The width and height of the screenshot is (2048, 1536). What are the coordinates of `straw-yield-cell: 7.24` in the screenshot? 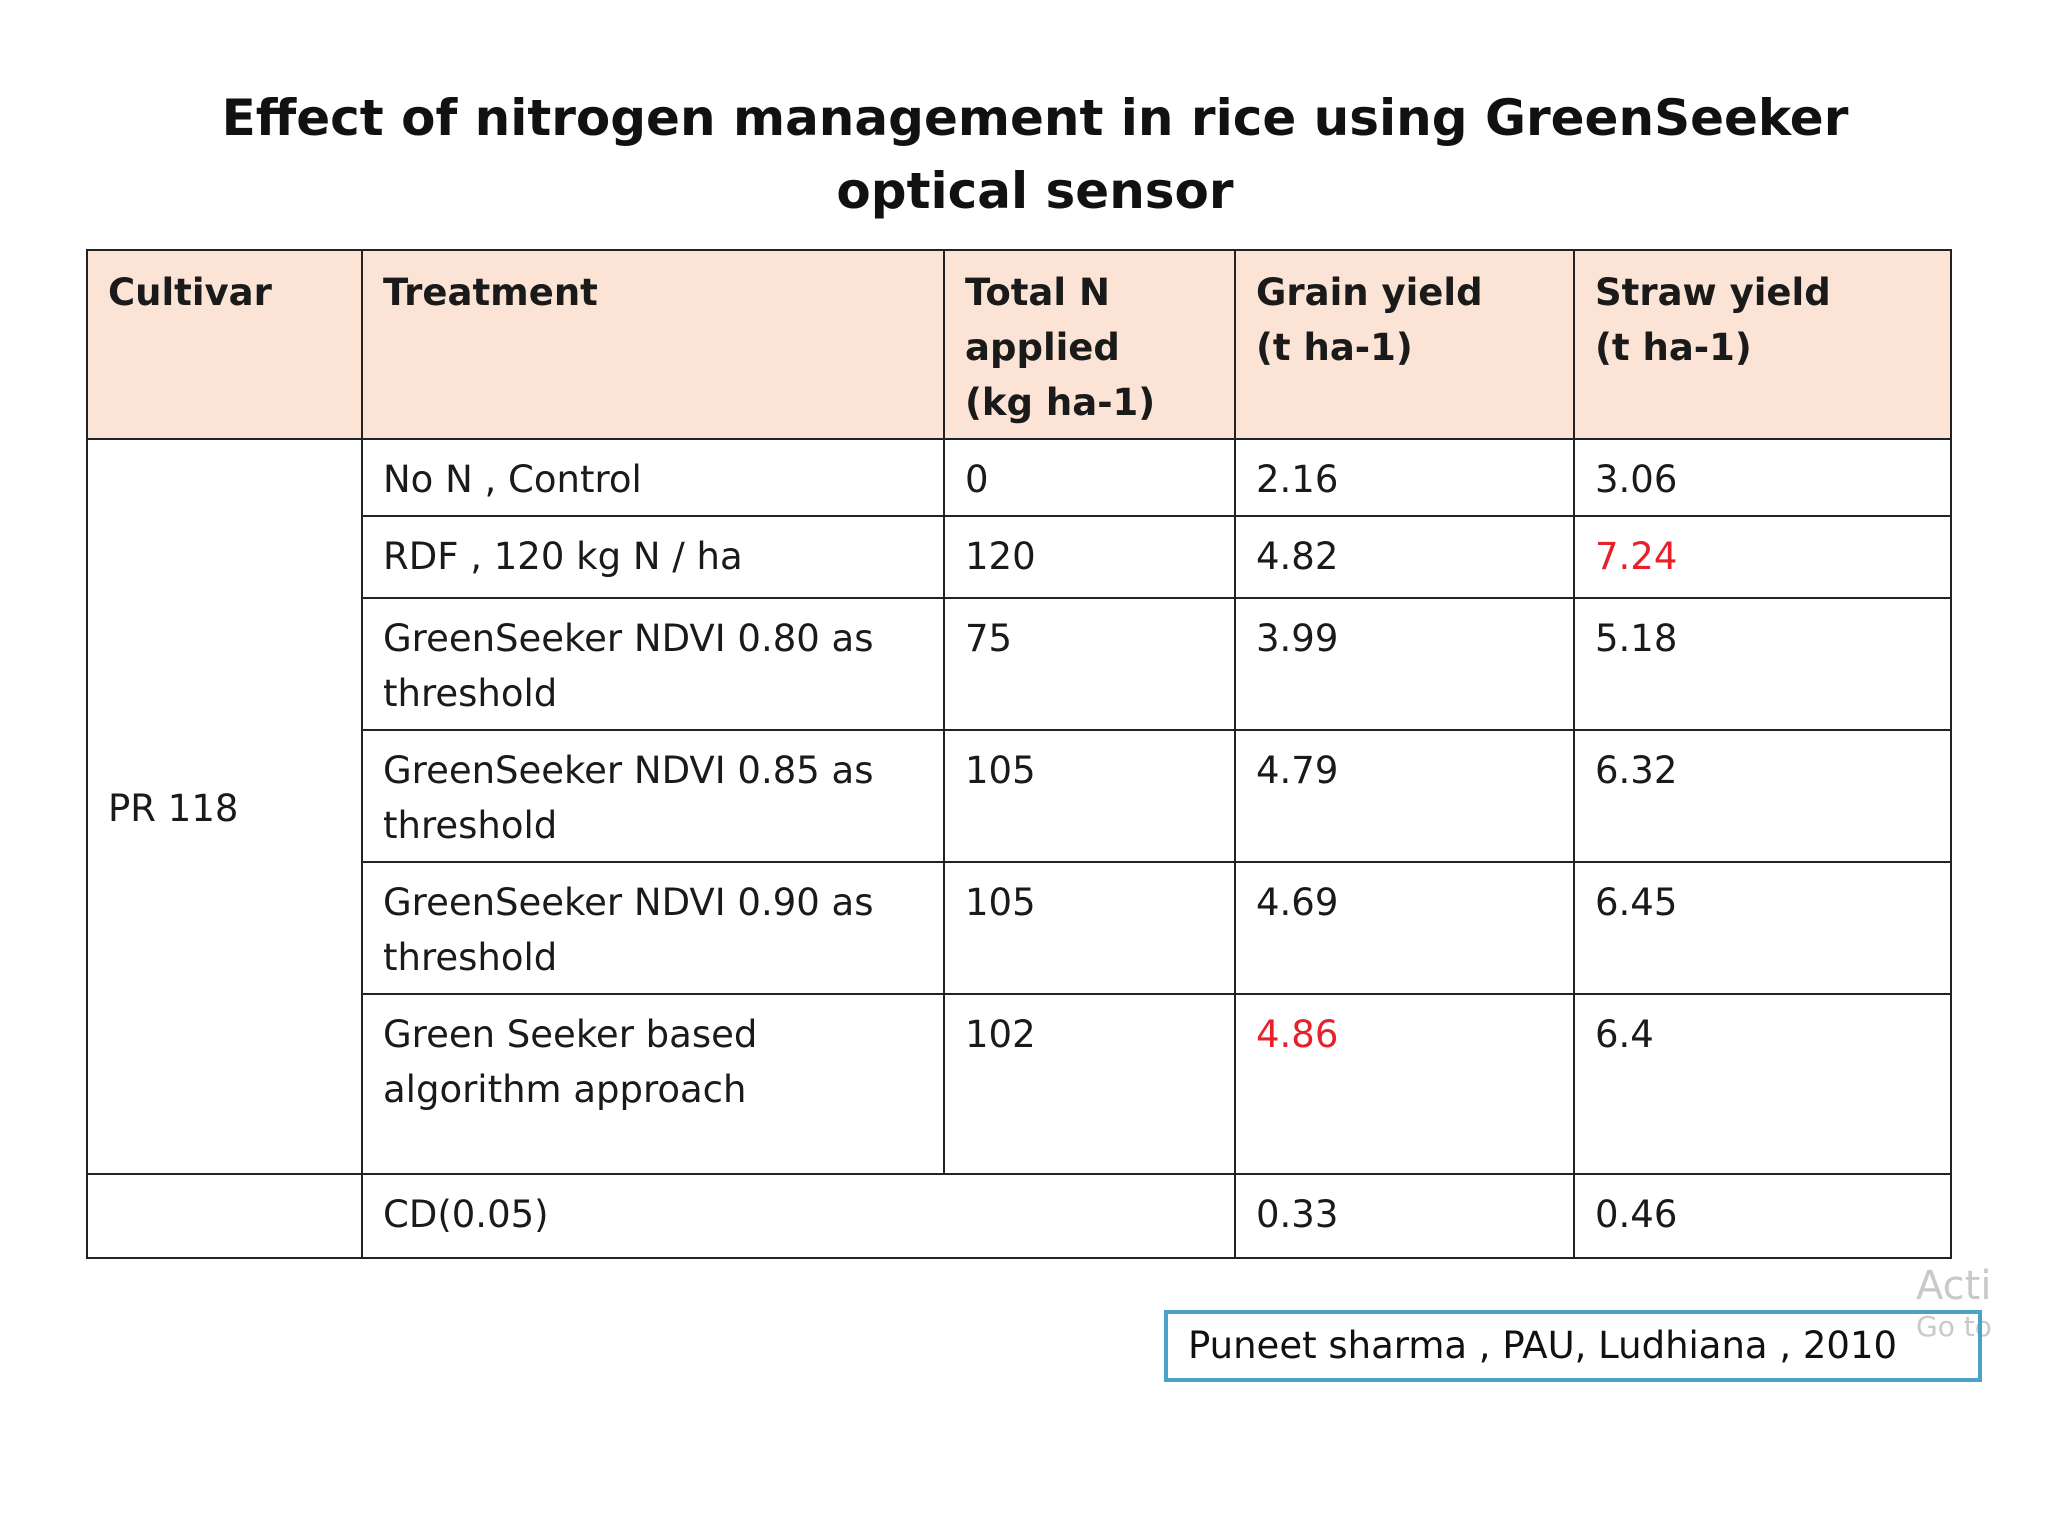 It's located at (1762, 557).